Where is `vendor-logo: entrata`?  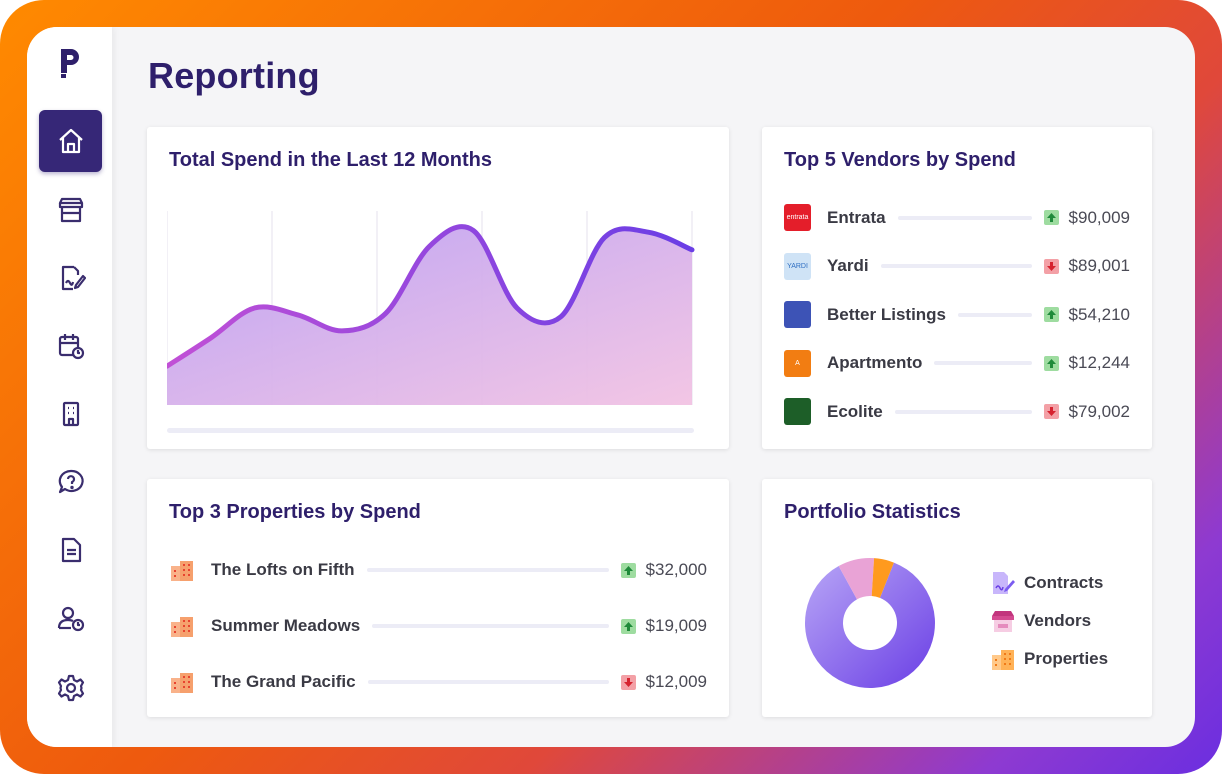 vendor-logo: entrata is located at coordinates (797, 217).